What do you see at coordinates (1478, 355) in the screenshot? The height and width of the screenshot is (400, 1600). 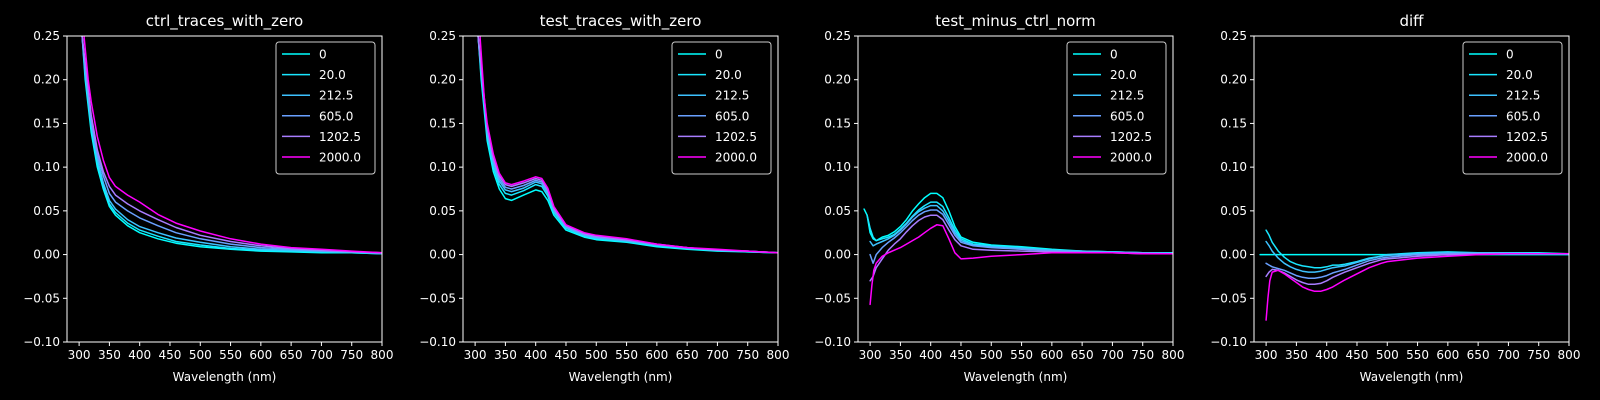 I see `chart-4-x-tick-label: 650` at bounding box center [1478, 355].